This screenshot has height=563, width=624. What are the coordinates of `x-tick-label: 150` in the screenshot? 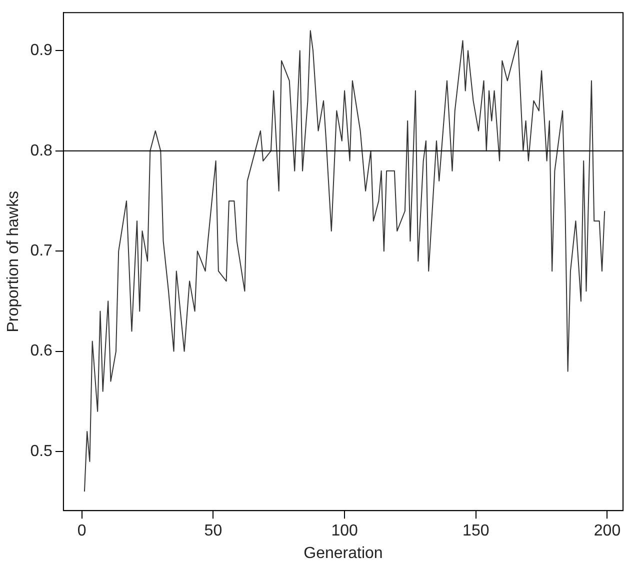 It's located at (476, 531).